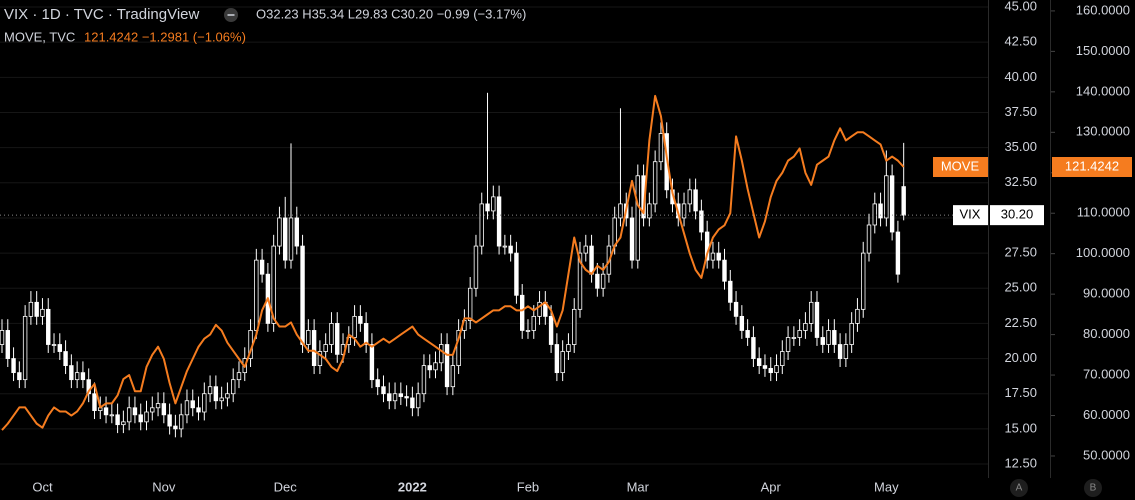 The image size is (1135, 500). What do you see at coordinates (1103, 9) in the screenshot?
I see `y2-tick-label: 160.0000` at bounding box center [1103, 9].